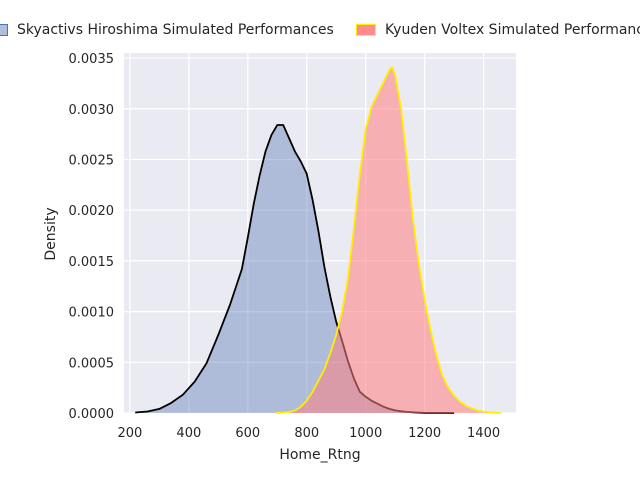 The image size is (640, 480). What do you see at coordinates (319, 455) in the screenshot?
I see `x-axis-label: Home_Rtng` at bounding box center [319, 455].